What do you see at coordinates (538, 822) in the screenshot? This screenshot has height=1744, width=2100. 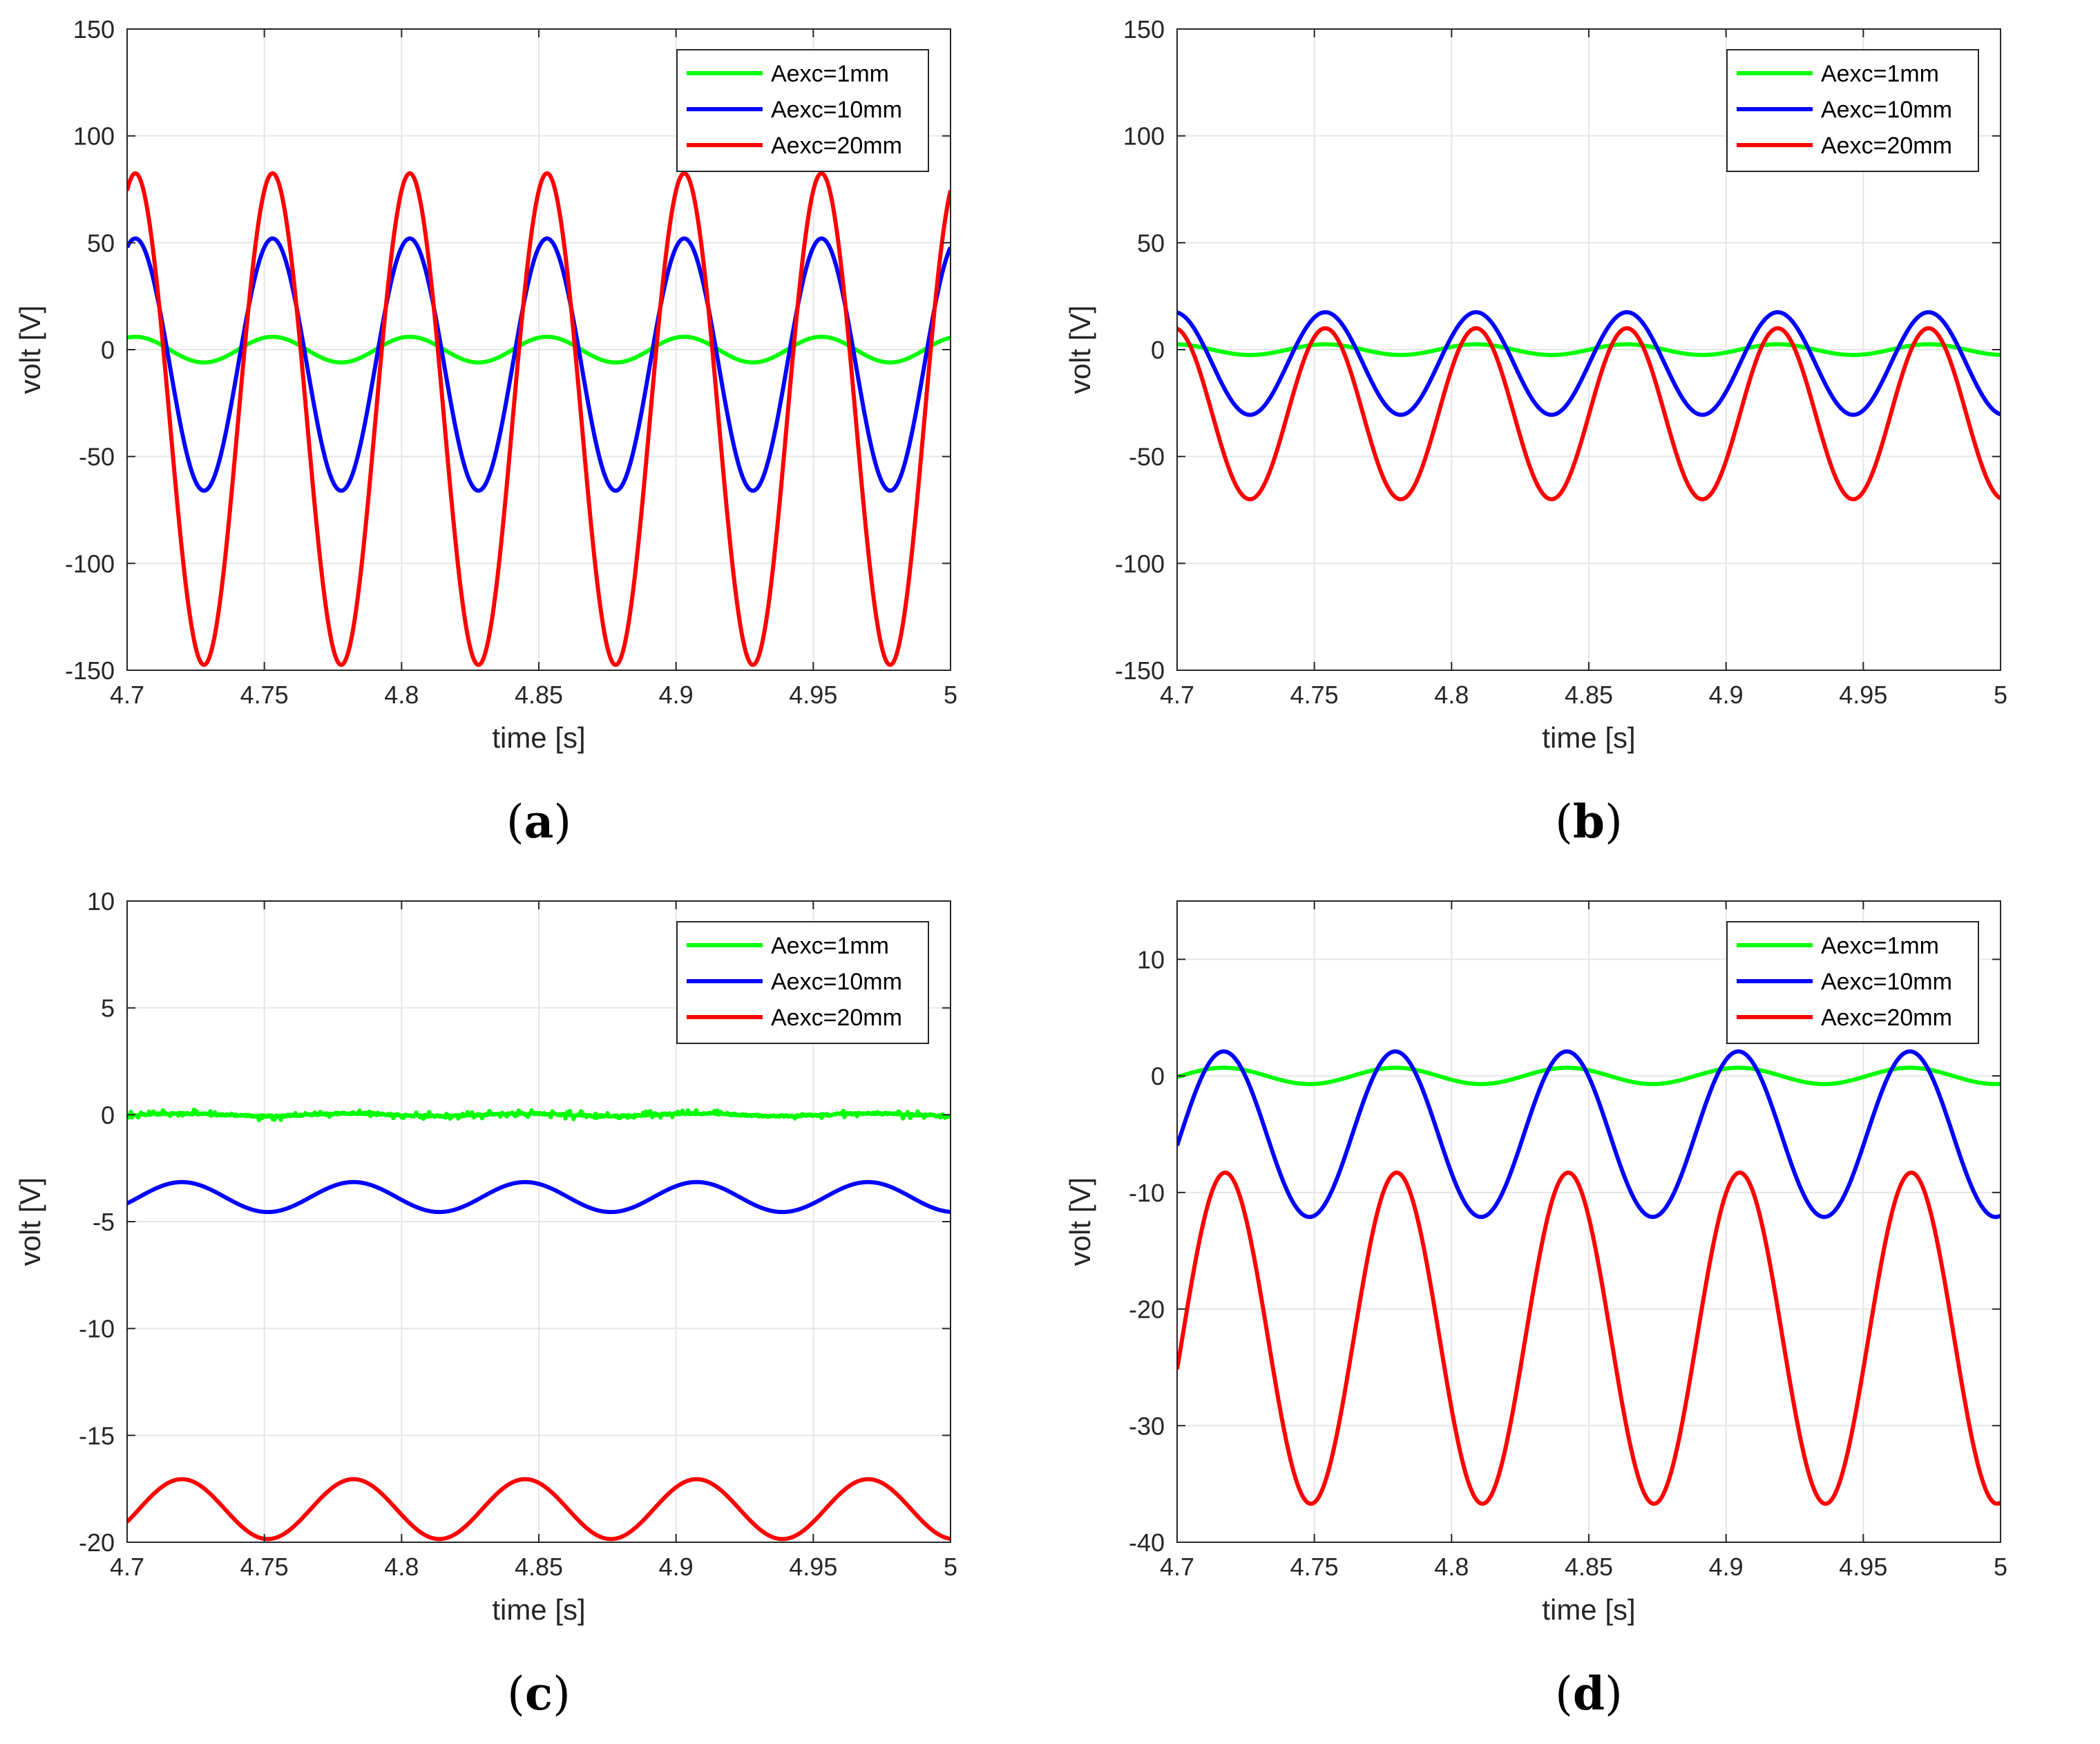 I see `panel-caption: (a)` at bounding box center [538, 822].